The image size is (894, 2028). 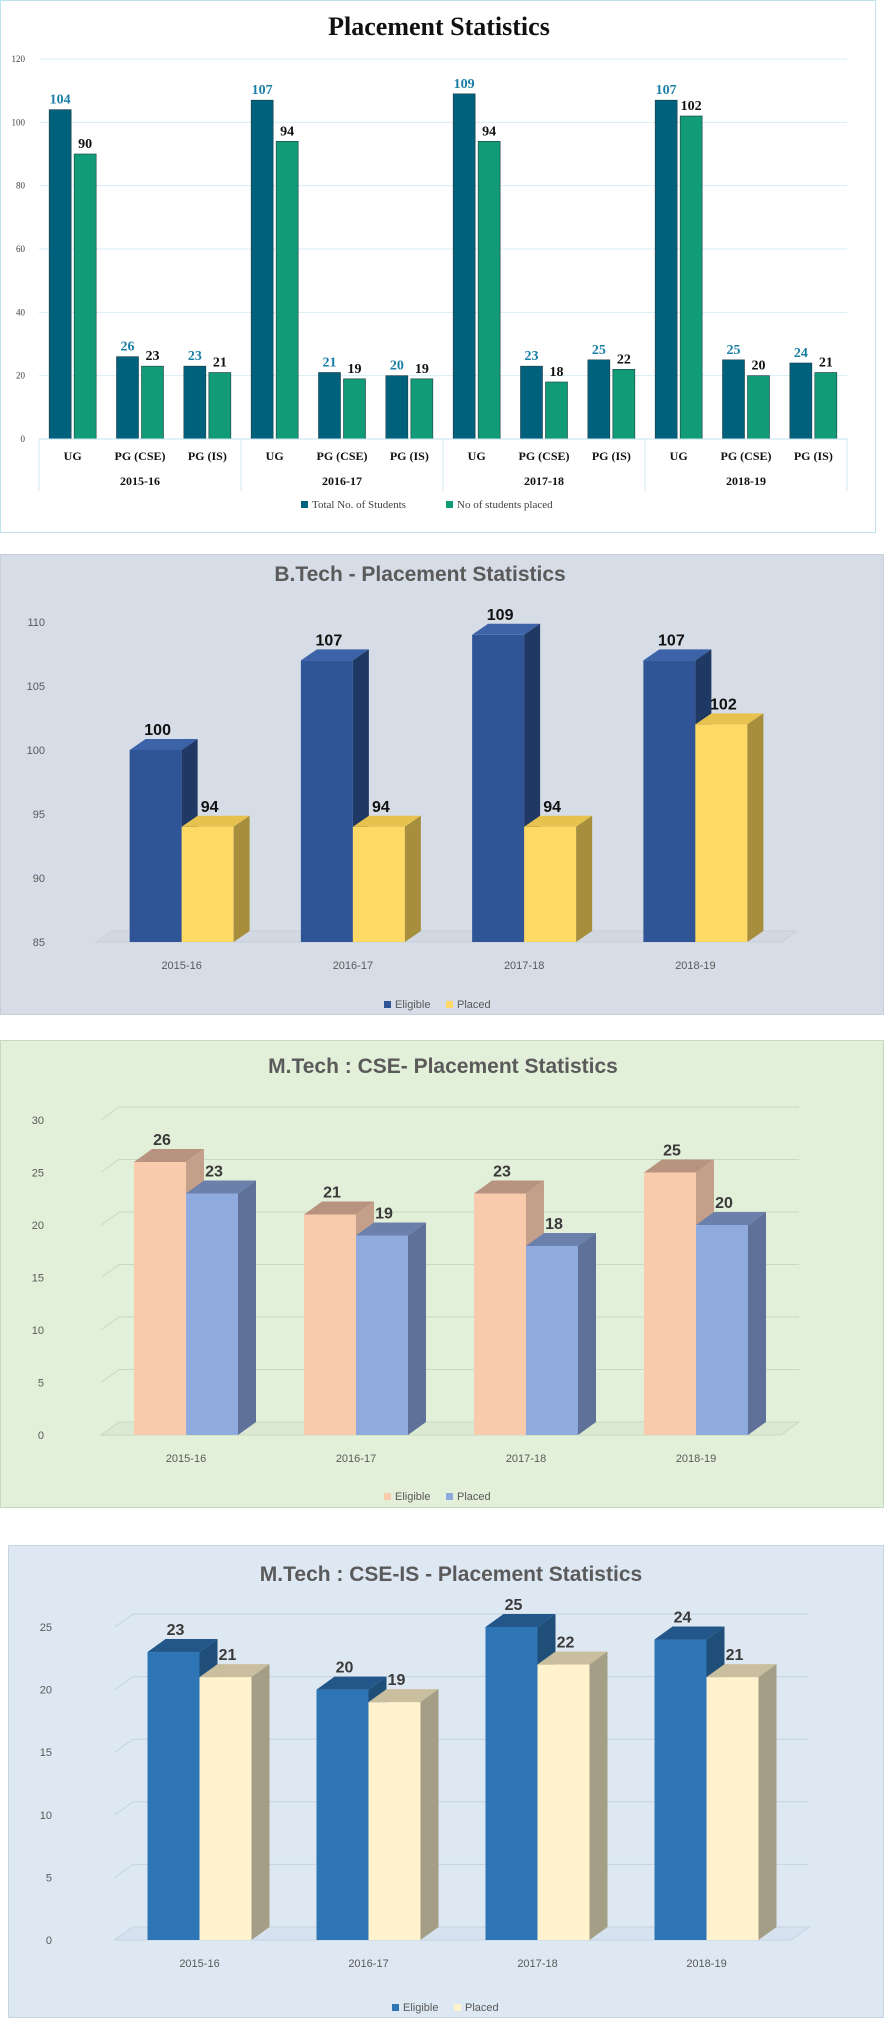 What do you see at coordinates (801, 353) in the screenshot?
I see `data-label: 24` at bounding box center [801, 353].